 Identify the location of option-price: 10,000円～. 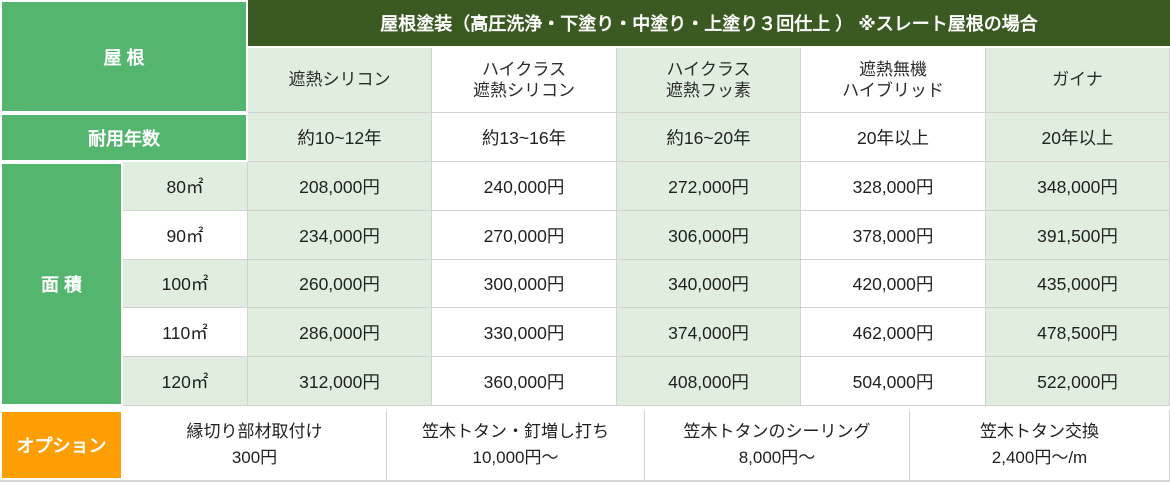
(515, 457).